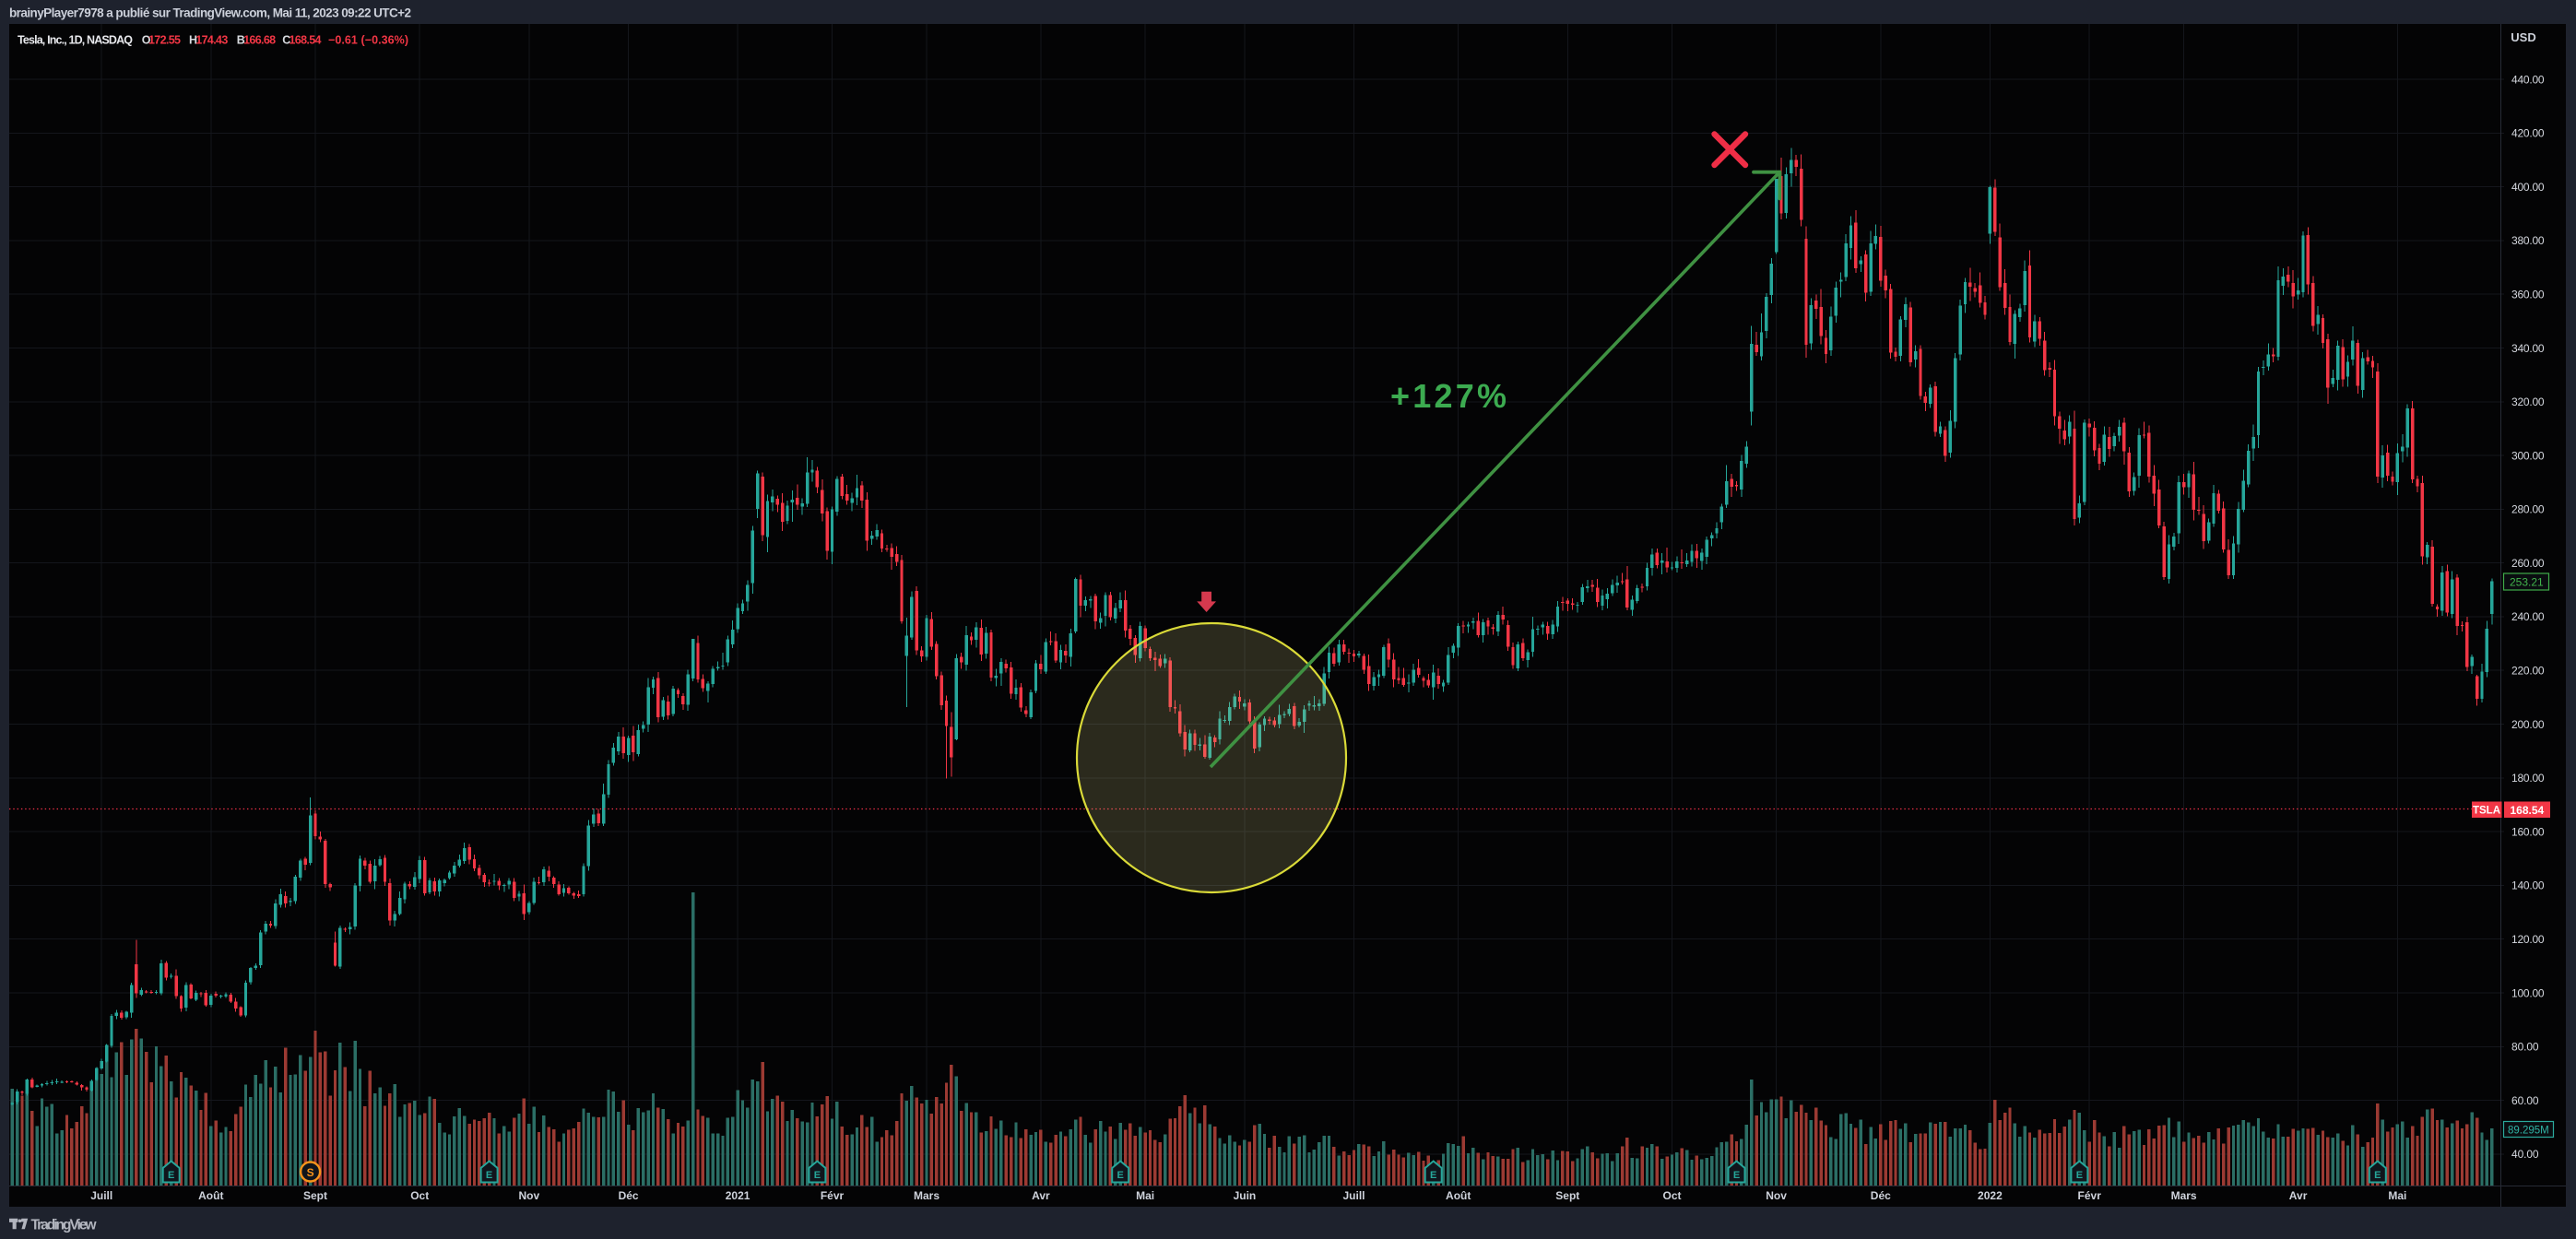 The height and width of the screenshot is (1239, 2576). Describe the element at coordinates (2528, 133) in the screenshot. I see `svg-text: 420.00` at that location.